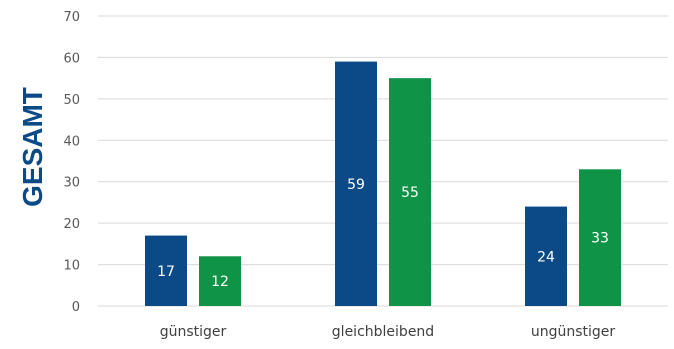 This screenshot has width=674, height=349. I want to click on y-tick-label: 60, so click(71, 58).